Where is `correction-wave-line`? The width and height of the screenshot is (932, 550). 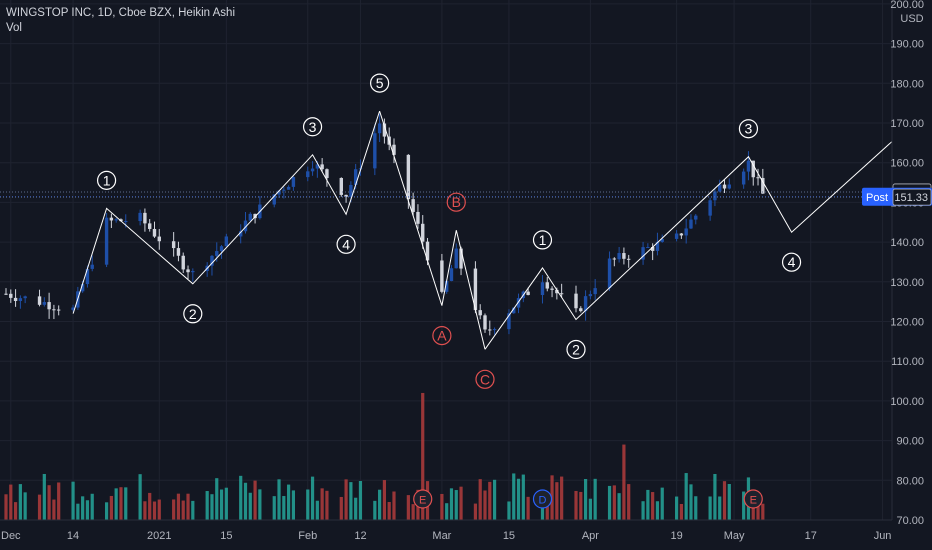 correction-wave-line is located at coordinates (432, 230).